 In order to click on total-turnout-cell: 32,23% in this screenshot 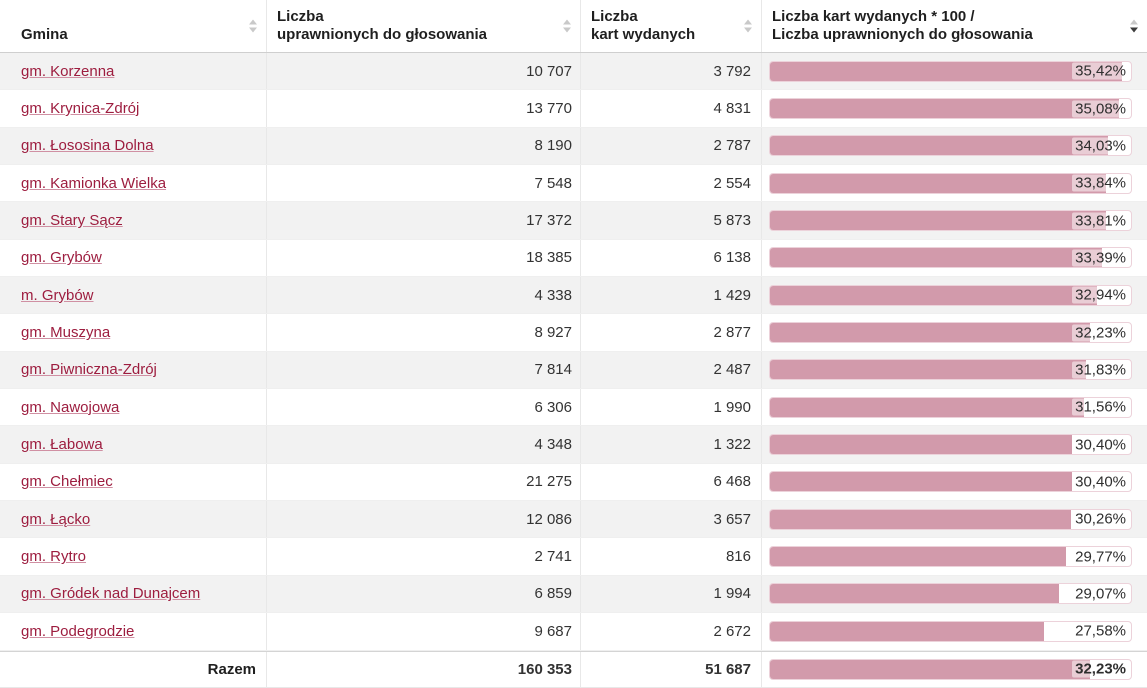, I will do `click(954, 669)`.